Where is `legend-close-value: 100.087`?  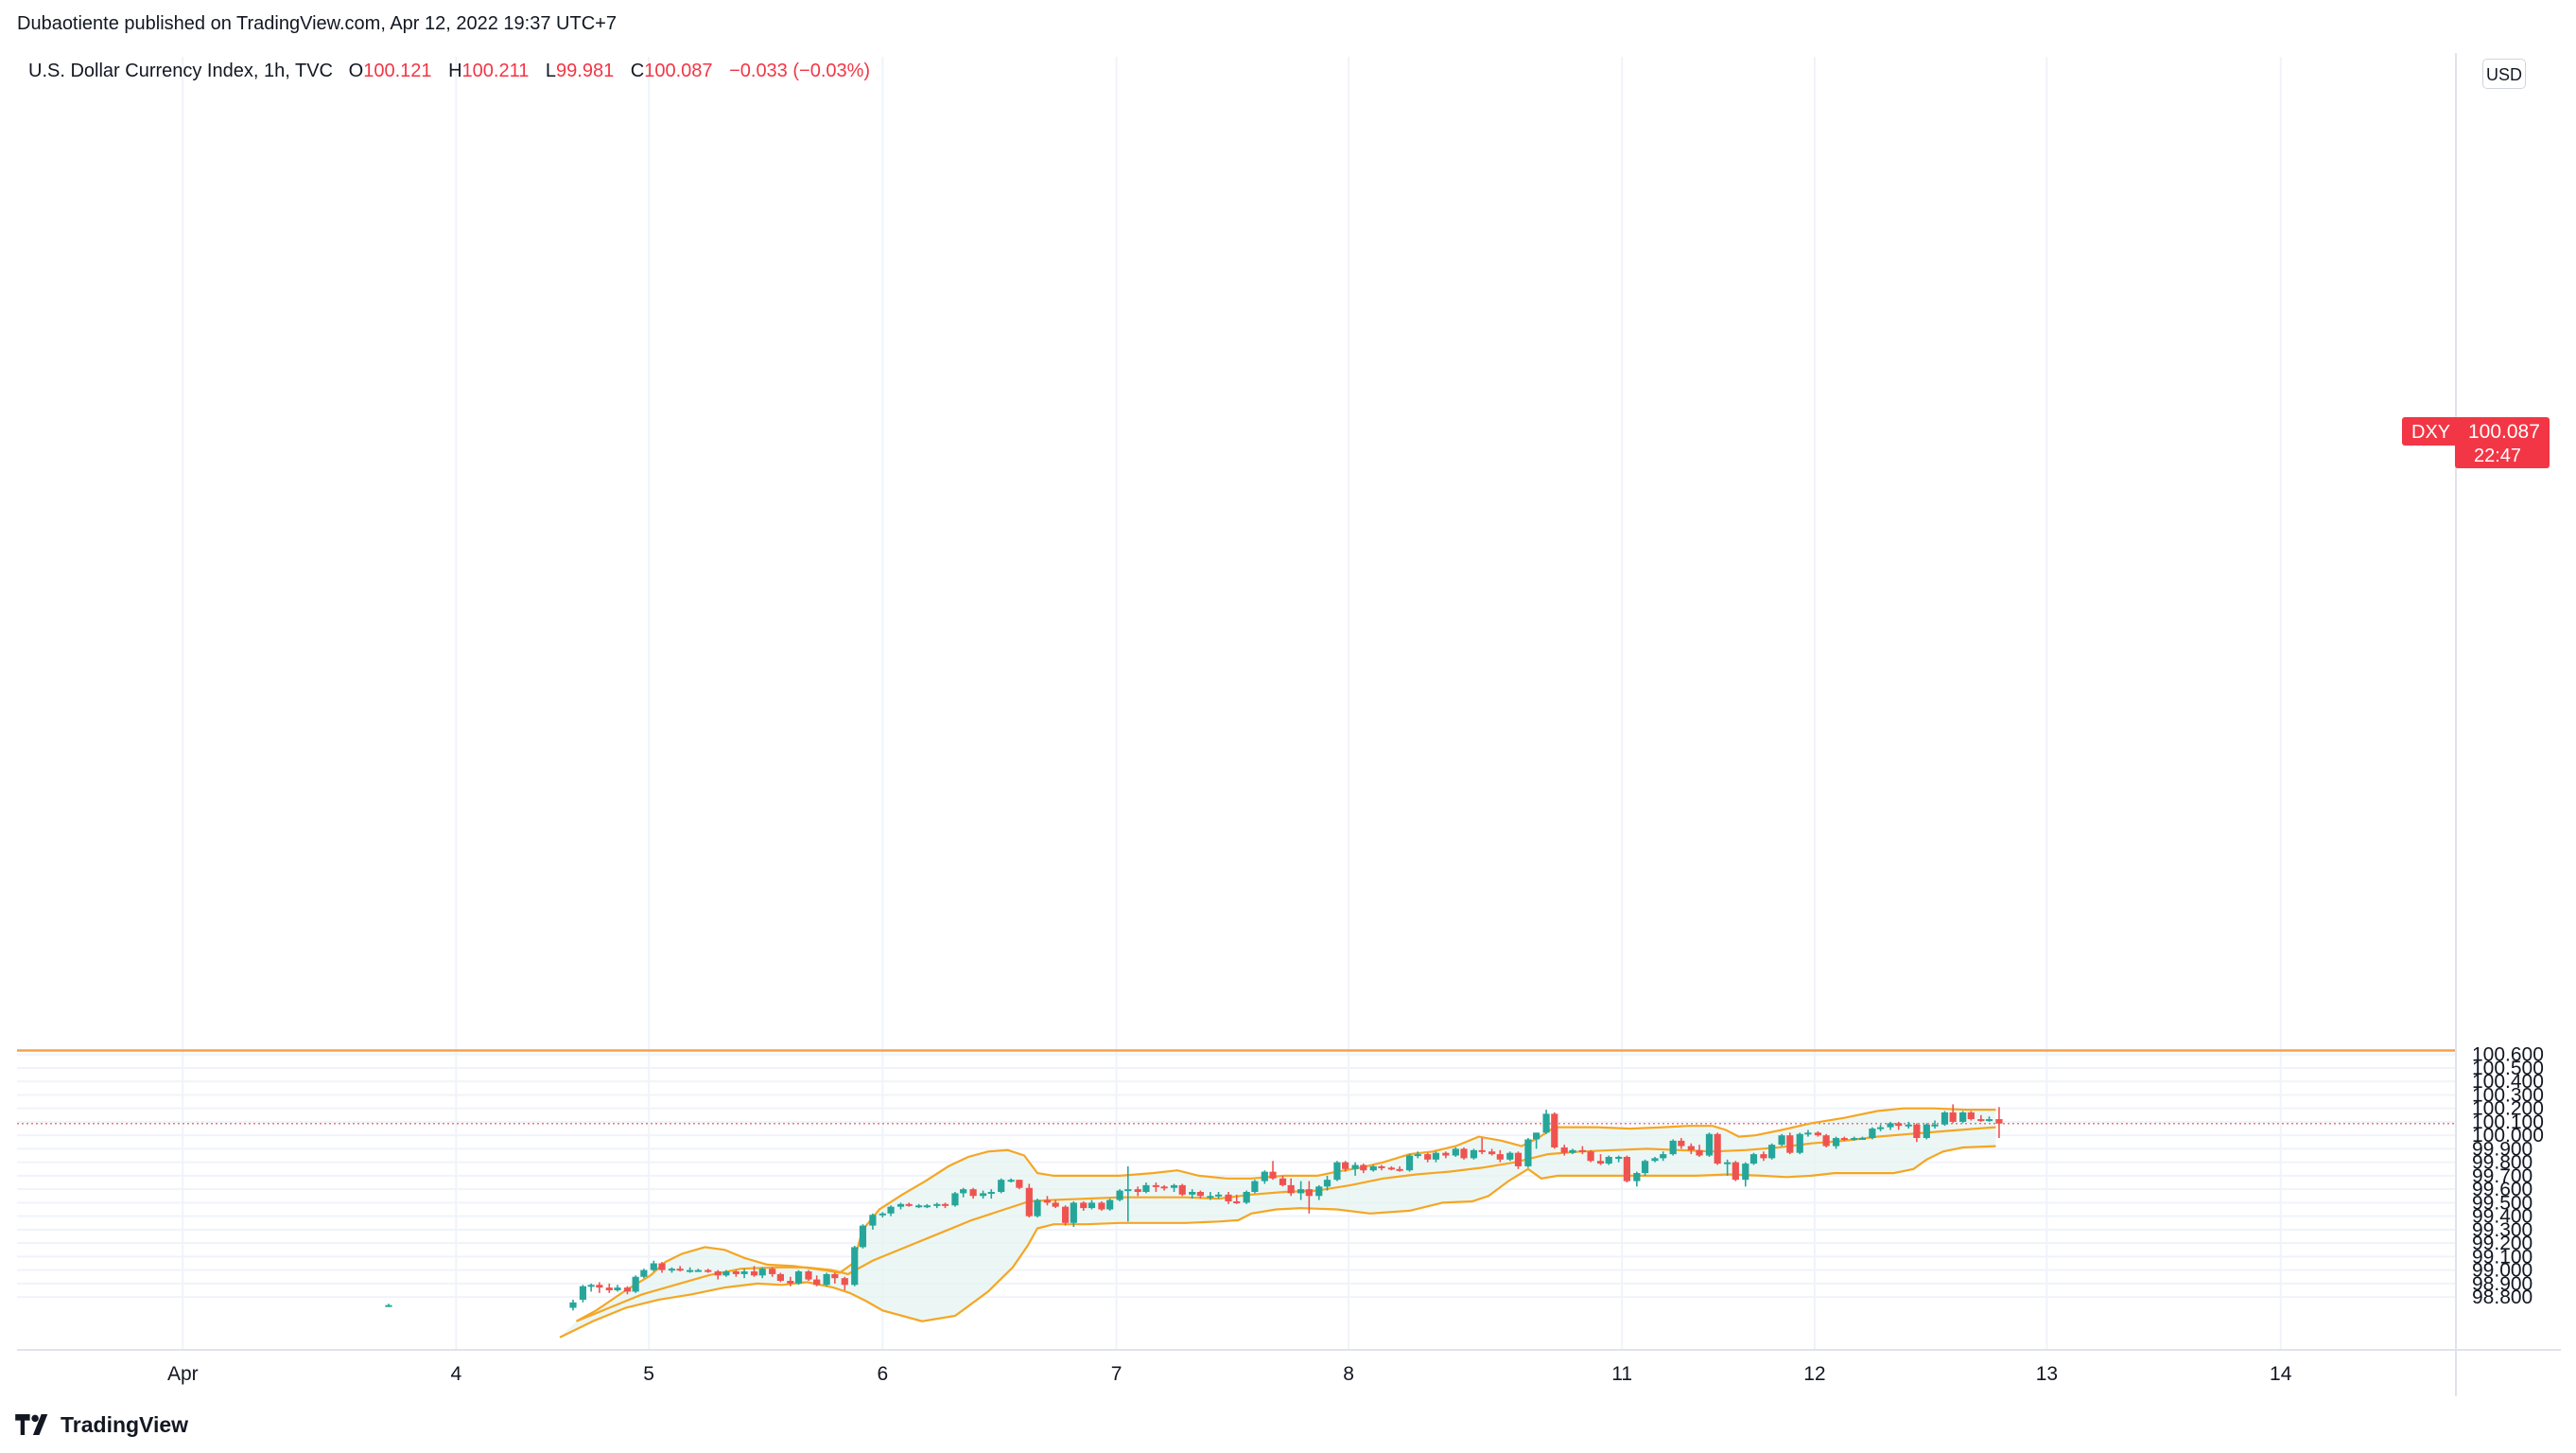
legend-close-value: 100.087 is located at coordinates (678, 71).